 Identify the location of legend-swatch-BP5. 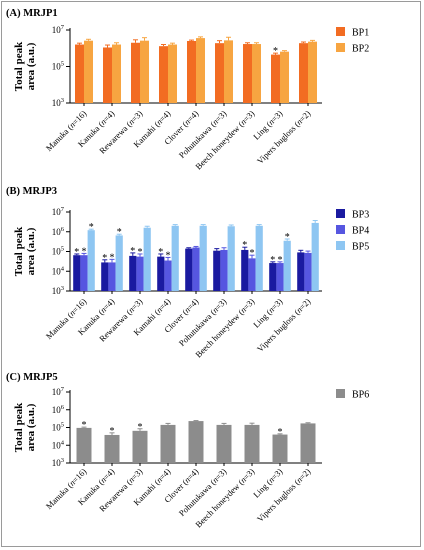
(340, 245).